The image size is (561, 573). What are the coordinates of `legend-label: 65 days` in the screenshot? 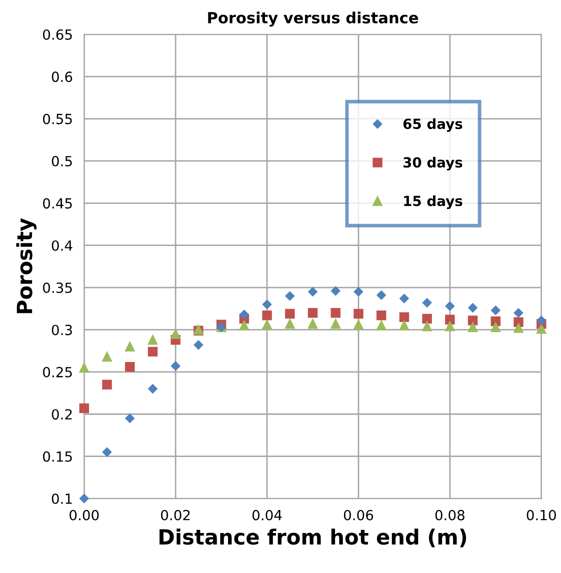 It's located at (432, 125).